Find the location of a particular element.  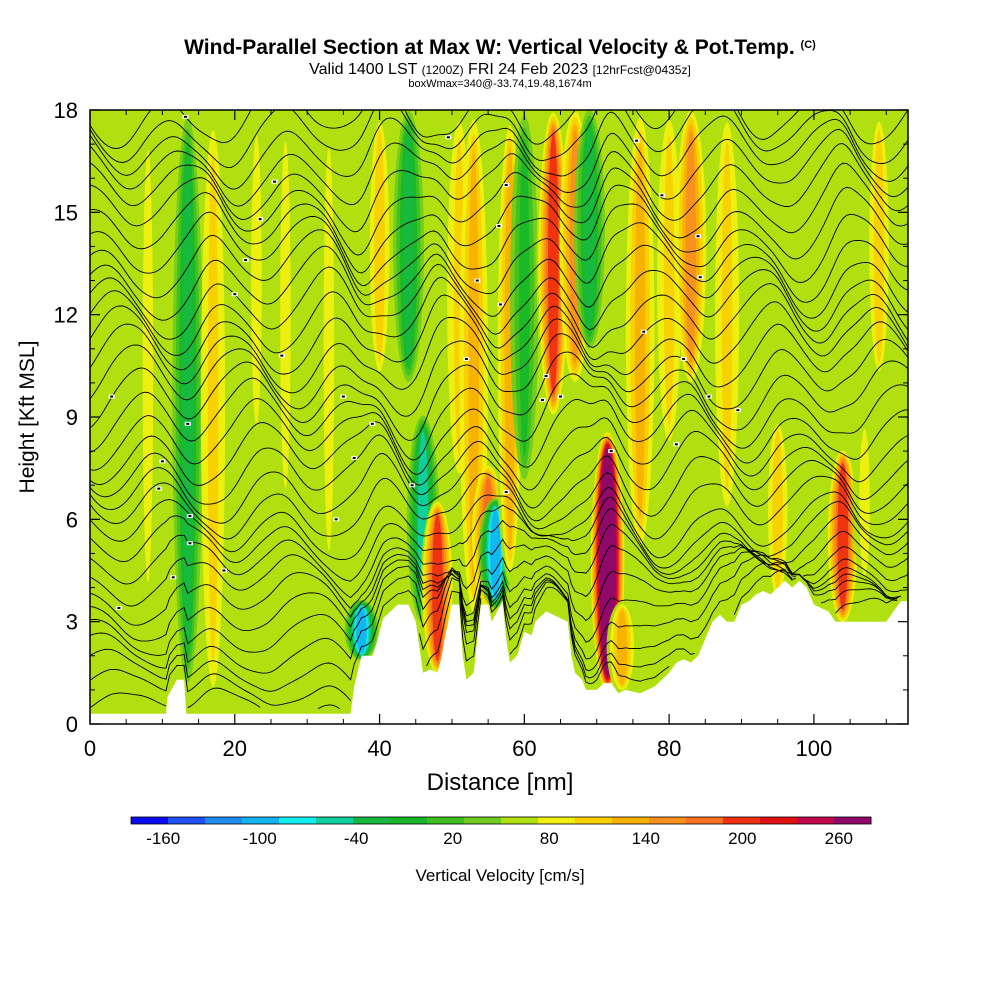

colorbar-tick-label: 20 is located at coordinates (452, 838).